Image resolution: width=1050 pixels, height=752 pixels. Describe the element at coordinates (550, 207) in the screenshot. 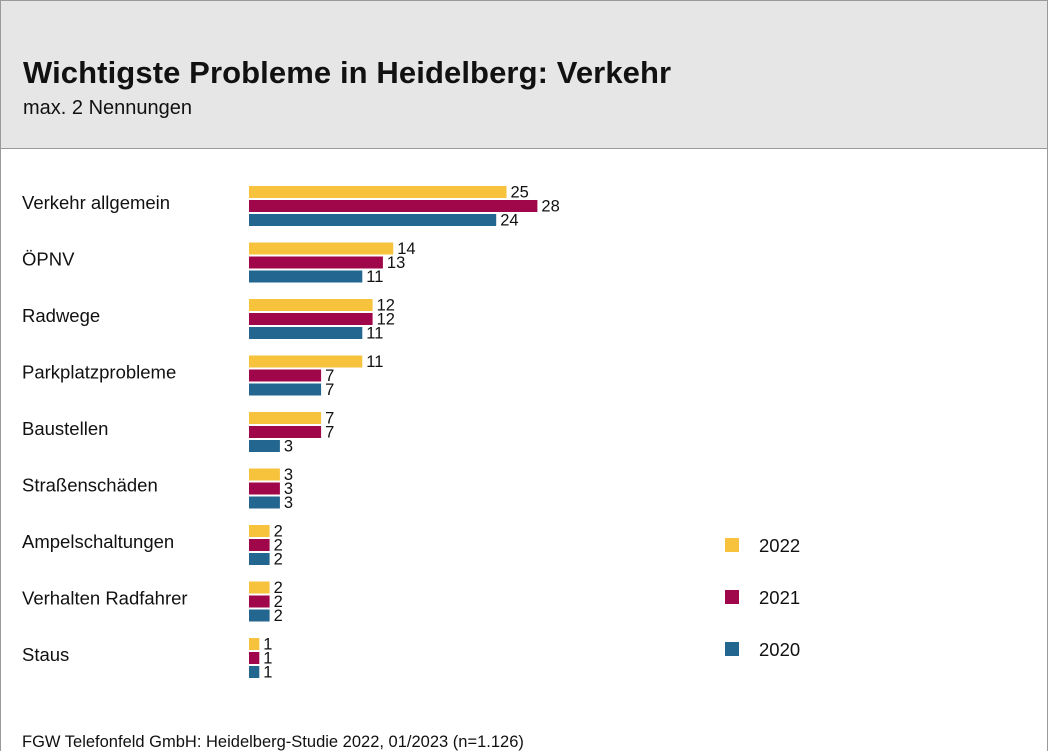

I see `data-label: 28` at that location.